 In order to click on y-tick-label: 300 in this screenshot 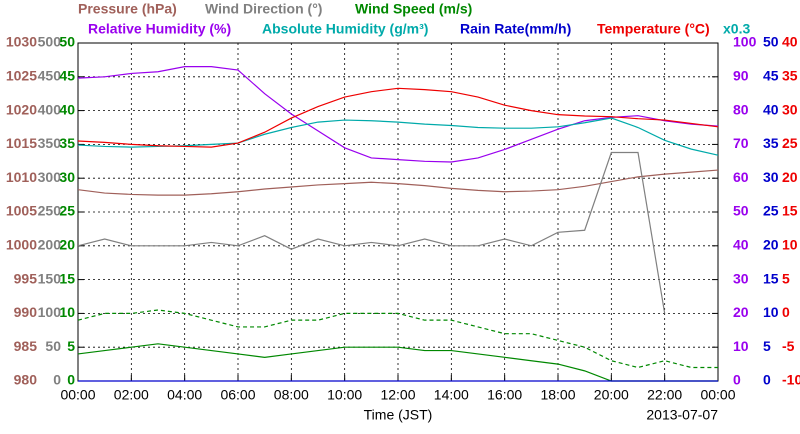, I will do `click(50, 177)`.